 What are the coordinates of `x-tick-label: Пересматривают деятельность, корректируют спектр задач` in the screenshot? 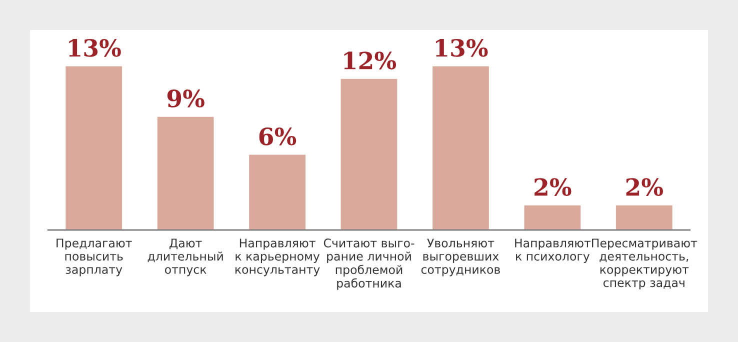 It's located at (645, 264).